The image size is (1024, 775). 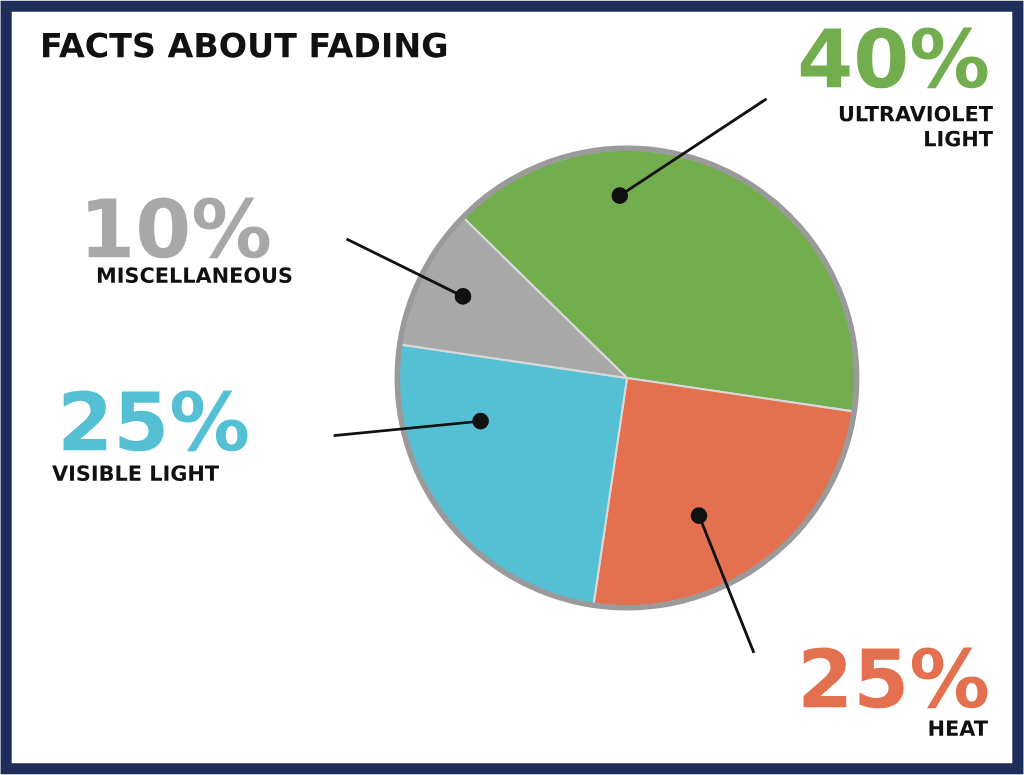 What do you see at coordinates (194, 275) in the screenshot?
I see `slice-label: MISCELLANEOUS` at bounding box center [194, 275].